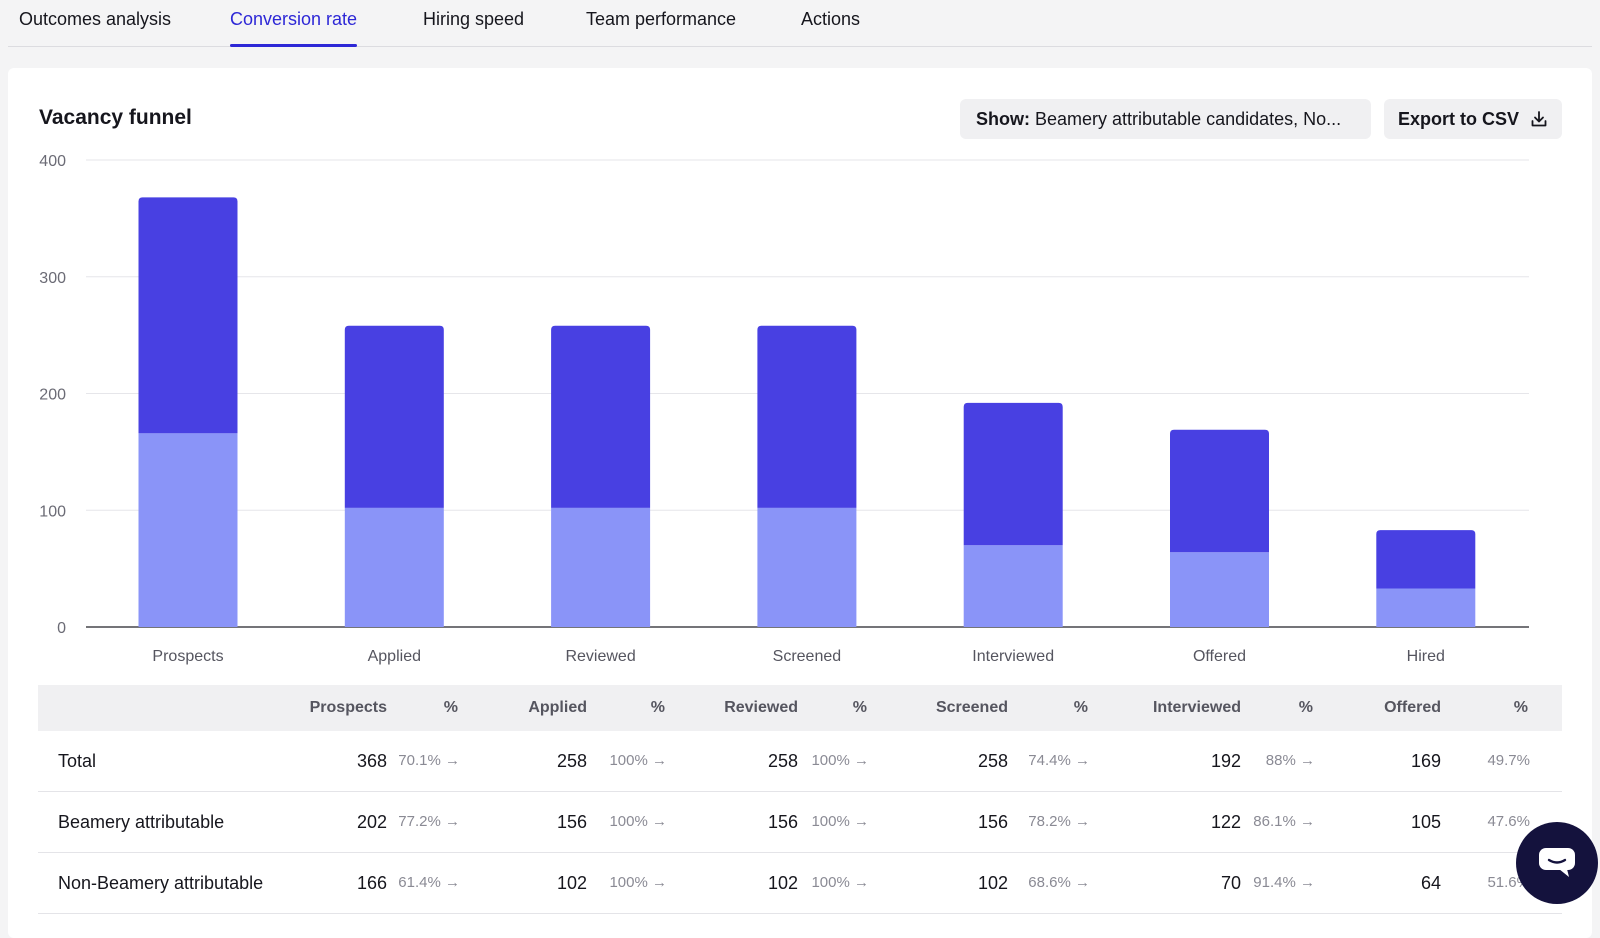 Image resolution: width=1600 pixels, height=938 pixels. I want to click on column-header-interviewed: Interviewed, so click(1196, 707).